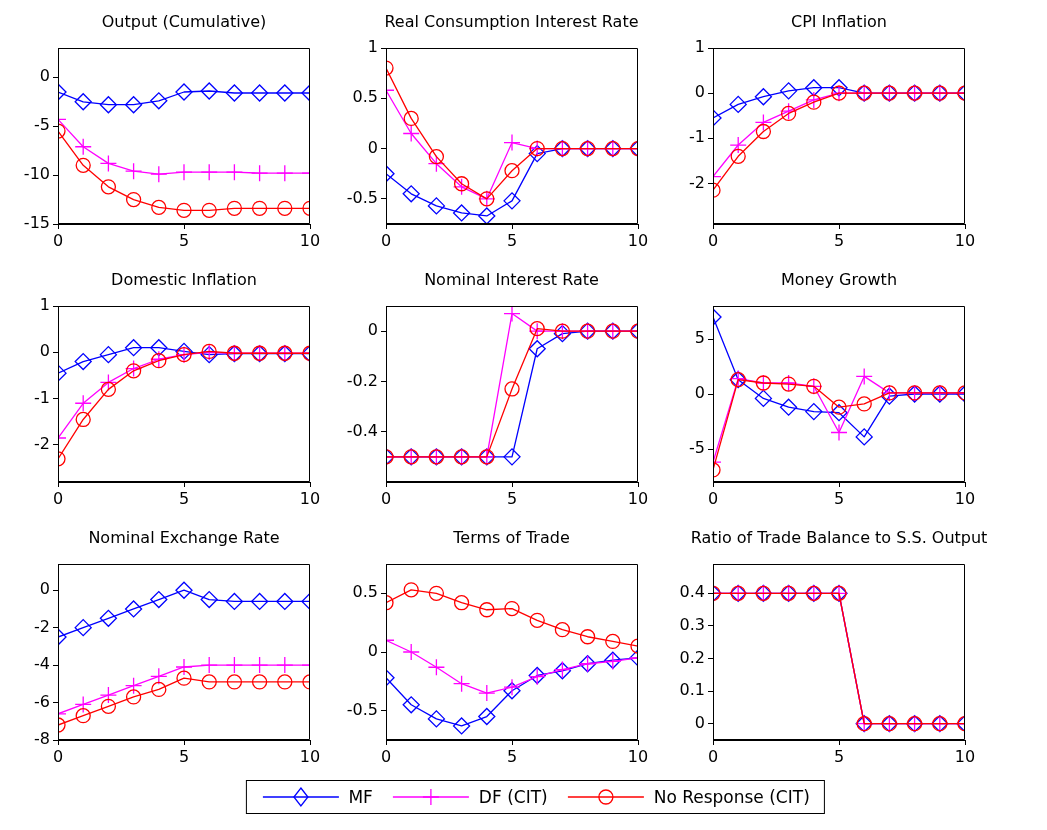  What do you see at coordinates (839, 279) in the screenshot?
I see `chart-title: Money Growth` at bounding box center [839, 279].